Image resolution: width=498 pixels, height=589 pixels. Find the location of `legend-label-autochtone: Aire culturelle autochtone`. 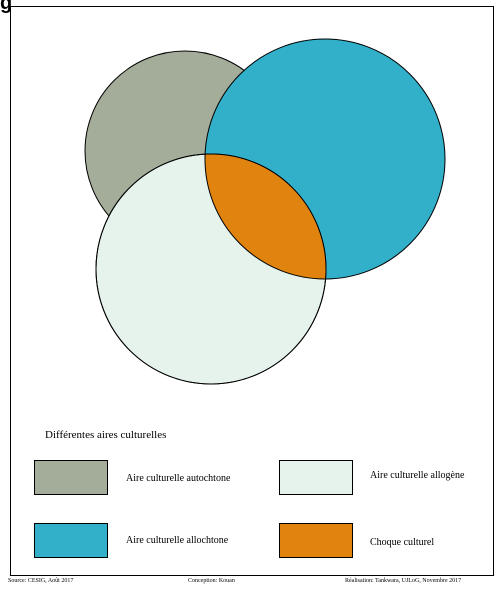

legend-label-autochtone: Aire culturelle autochtone is located at coordinates (178, 478).